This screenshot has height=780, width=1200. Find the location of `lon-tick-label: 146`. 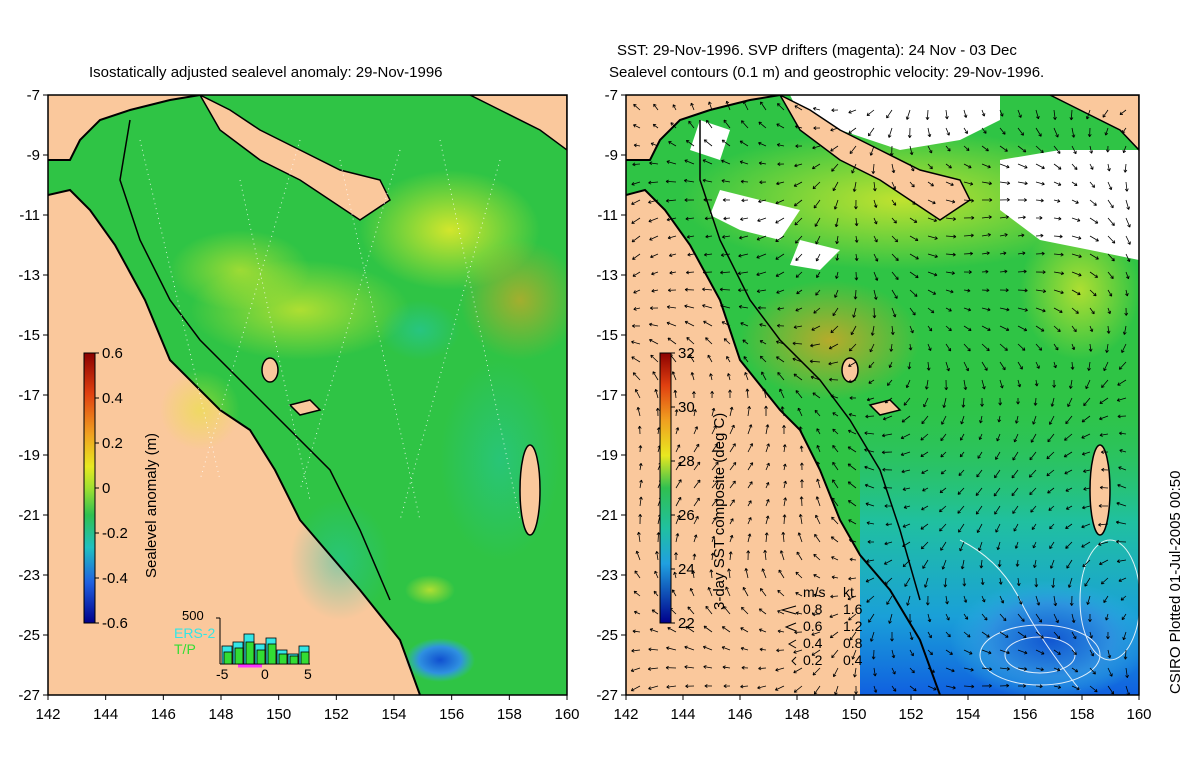

lon-tick-label: 146 is located at coordinates (739, 714).